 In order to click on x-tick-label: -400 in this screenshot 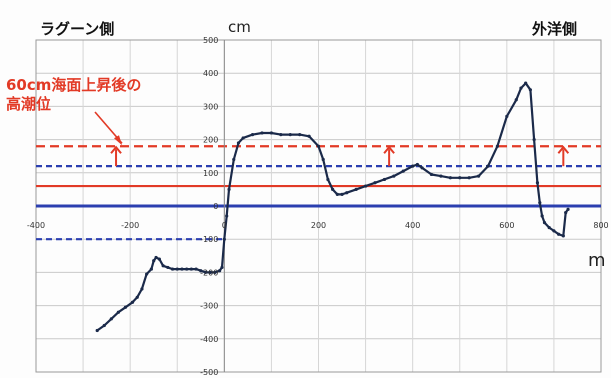, I will do `click(36, 225)`.